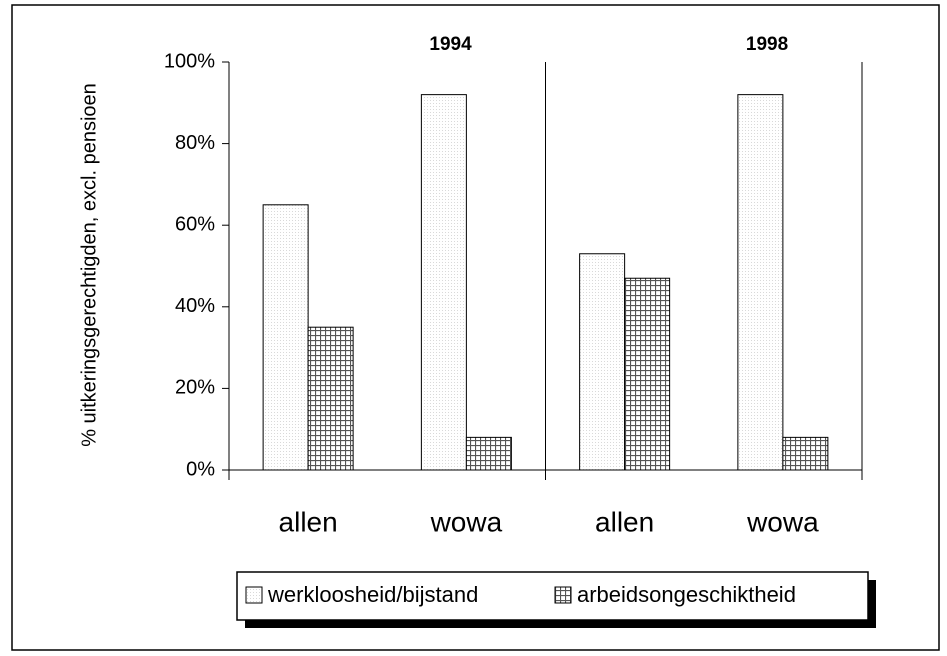 The image size is (947, 656). I want to click on legend-label: arbeidsongeschiktheid, so click(686, 594).